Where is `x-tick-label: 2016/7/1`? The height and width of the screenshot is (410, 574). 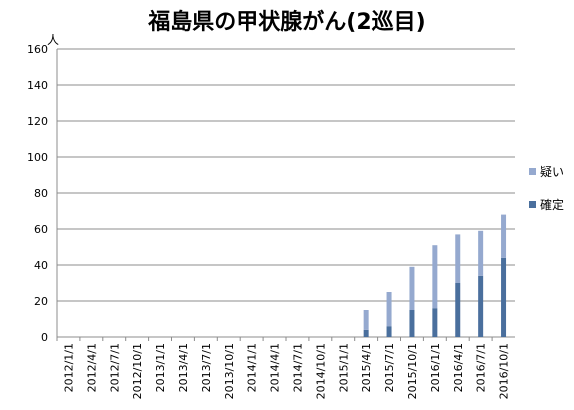
x-tick-label: 2016/7/1 is located at coordinates (481, 367).